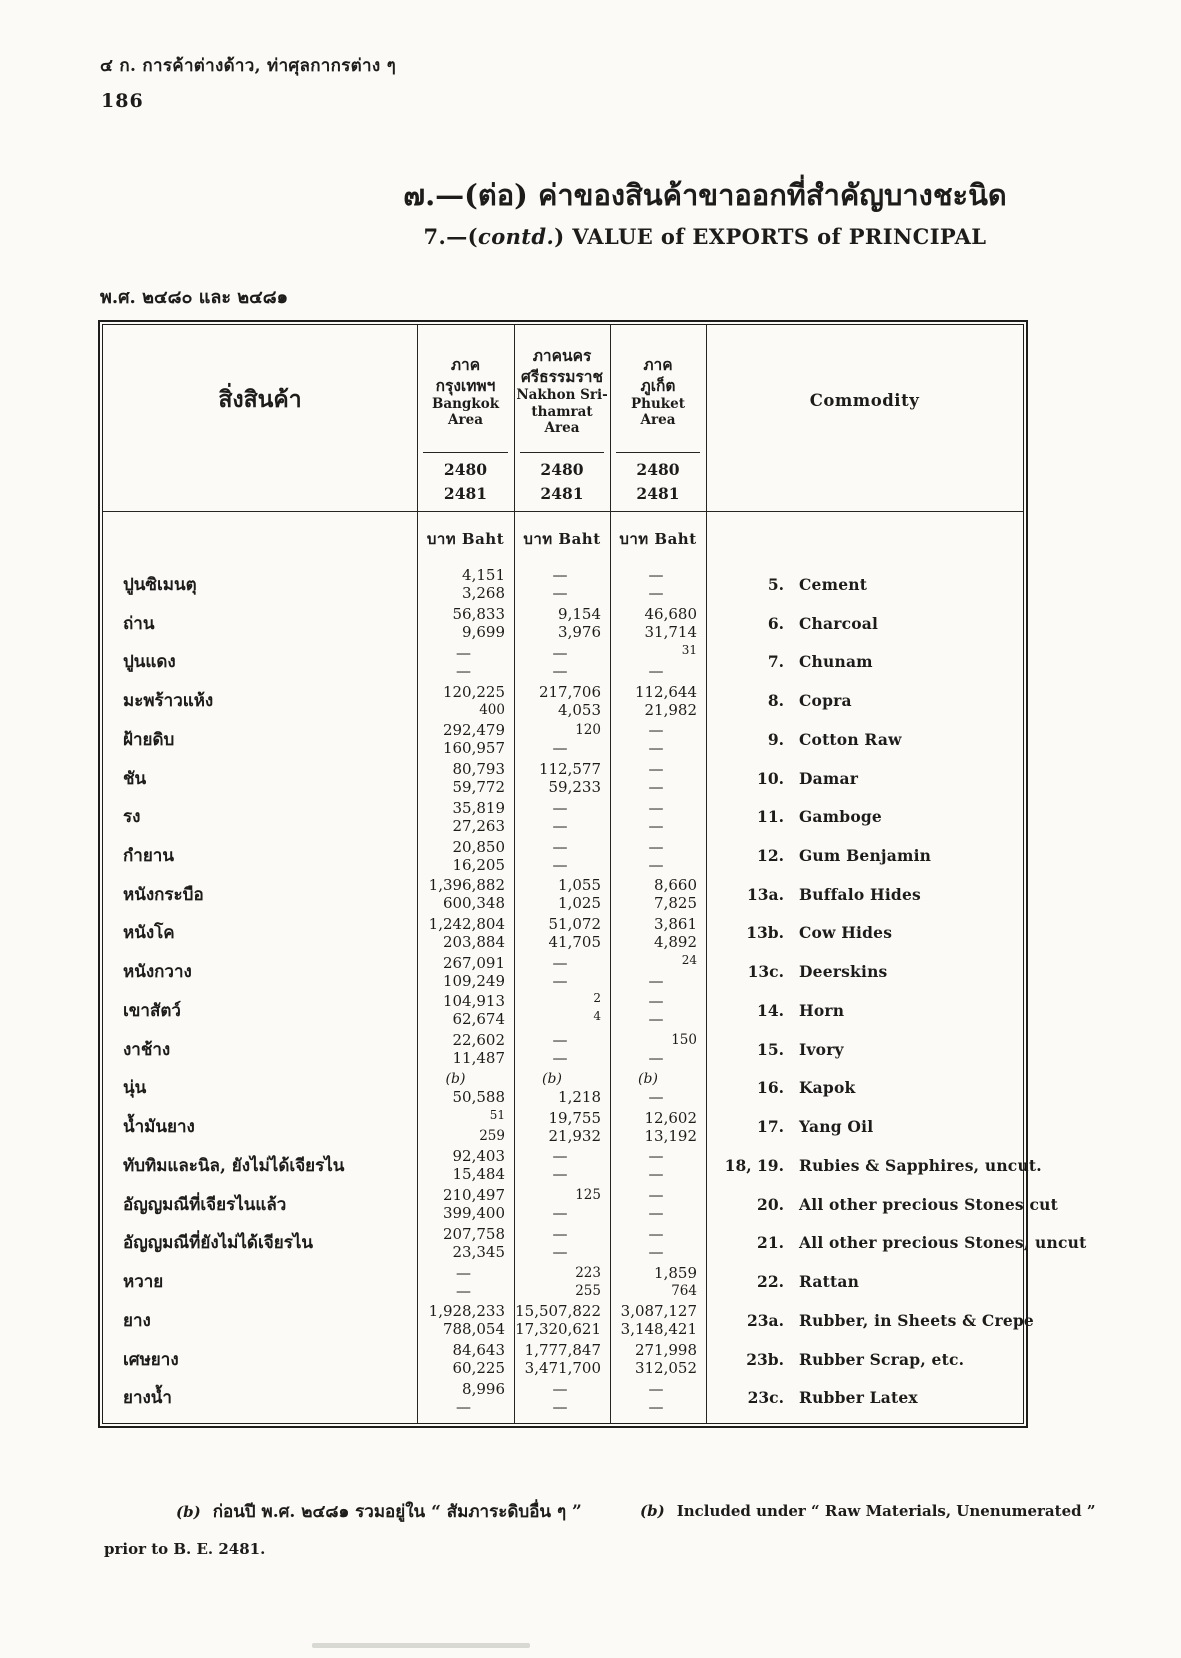 The image size is (1181, 1658). What do you see at coordinates (865, 855) in the screenshot?
I see `commodity-english-label: Gum Benjamin` at bounding box center [865, 855].